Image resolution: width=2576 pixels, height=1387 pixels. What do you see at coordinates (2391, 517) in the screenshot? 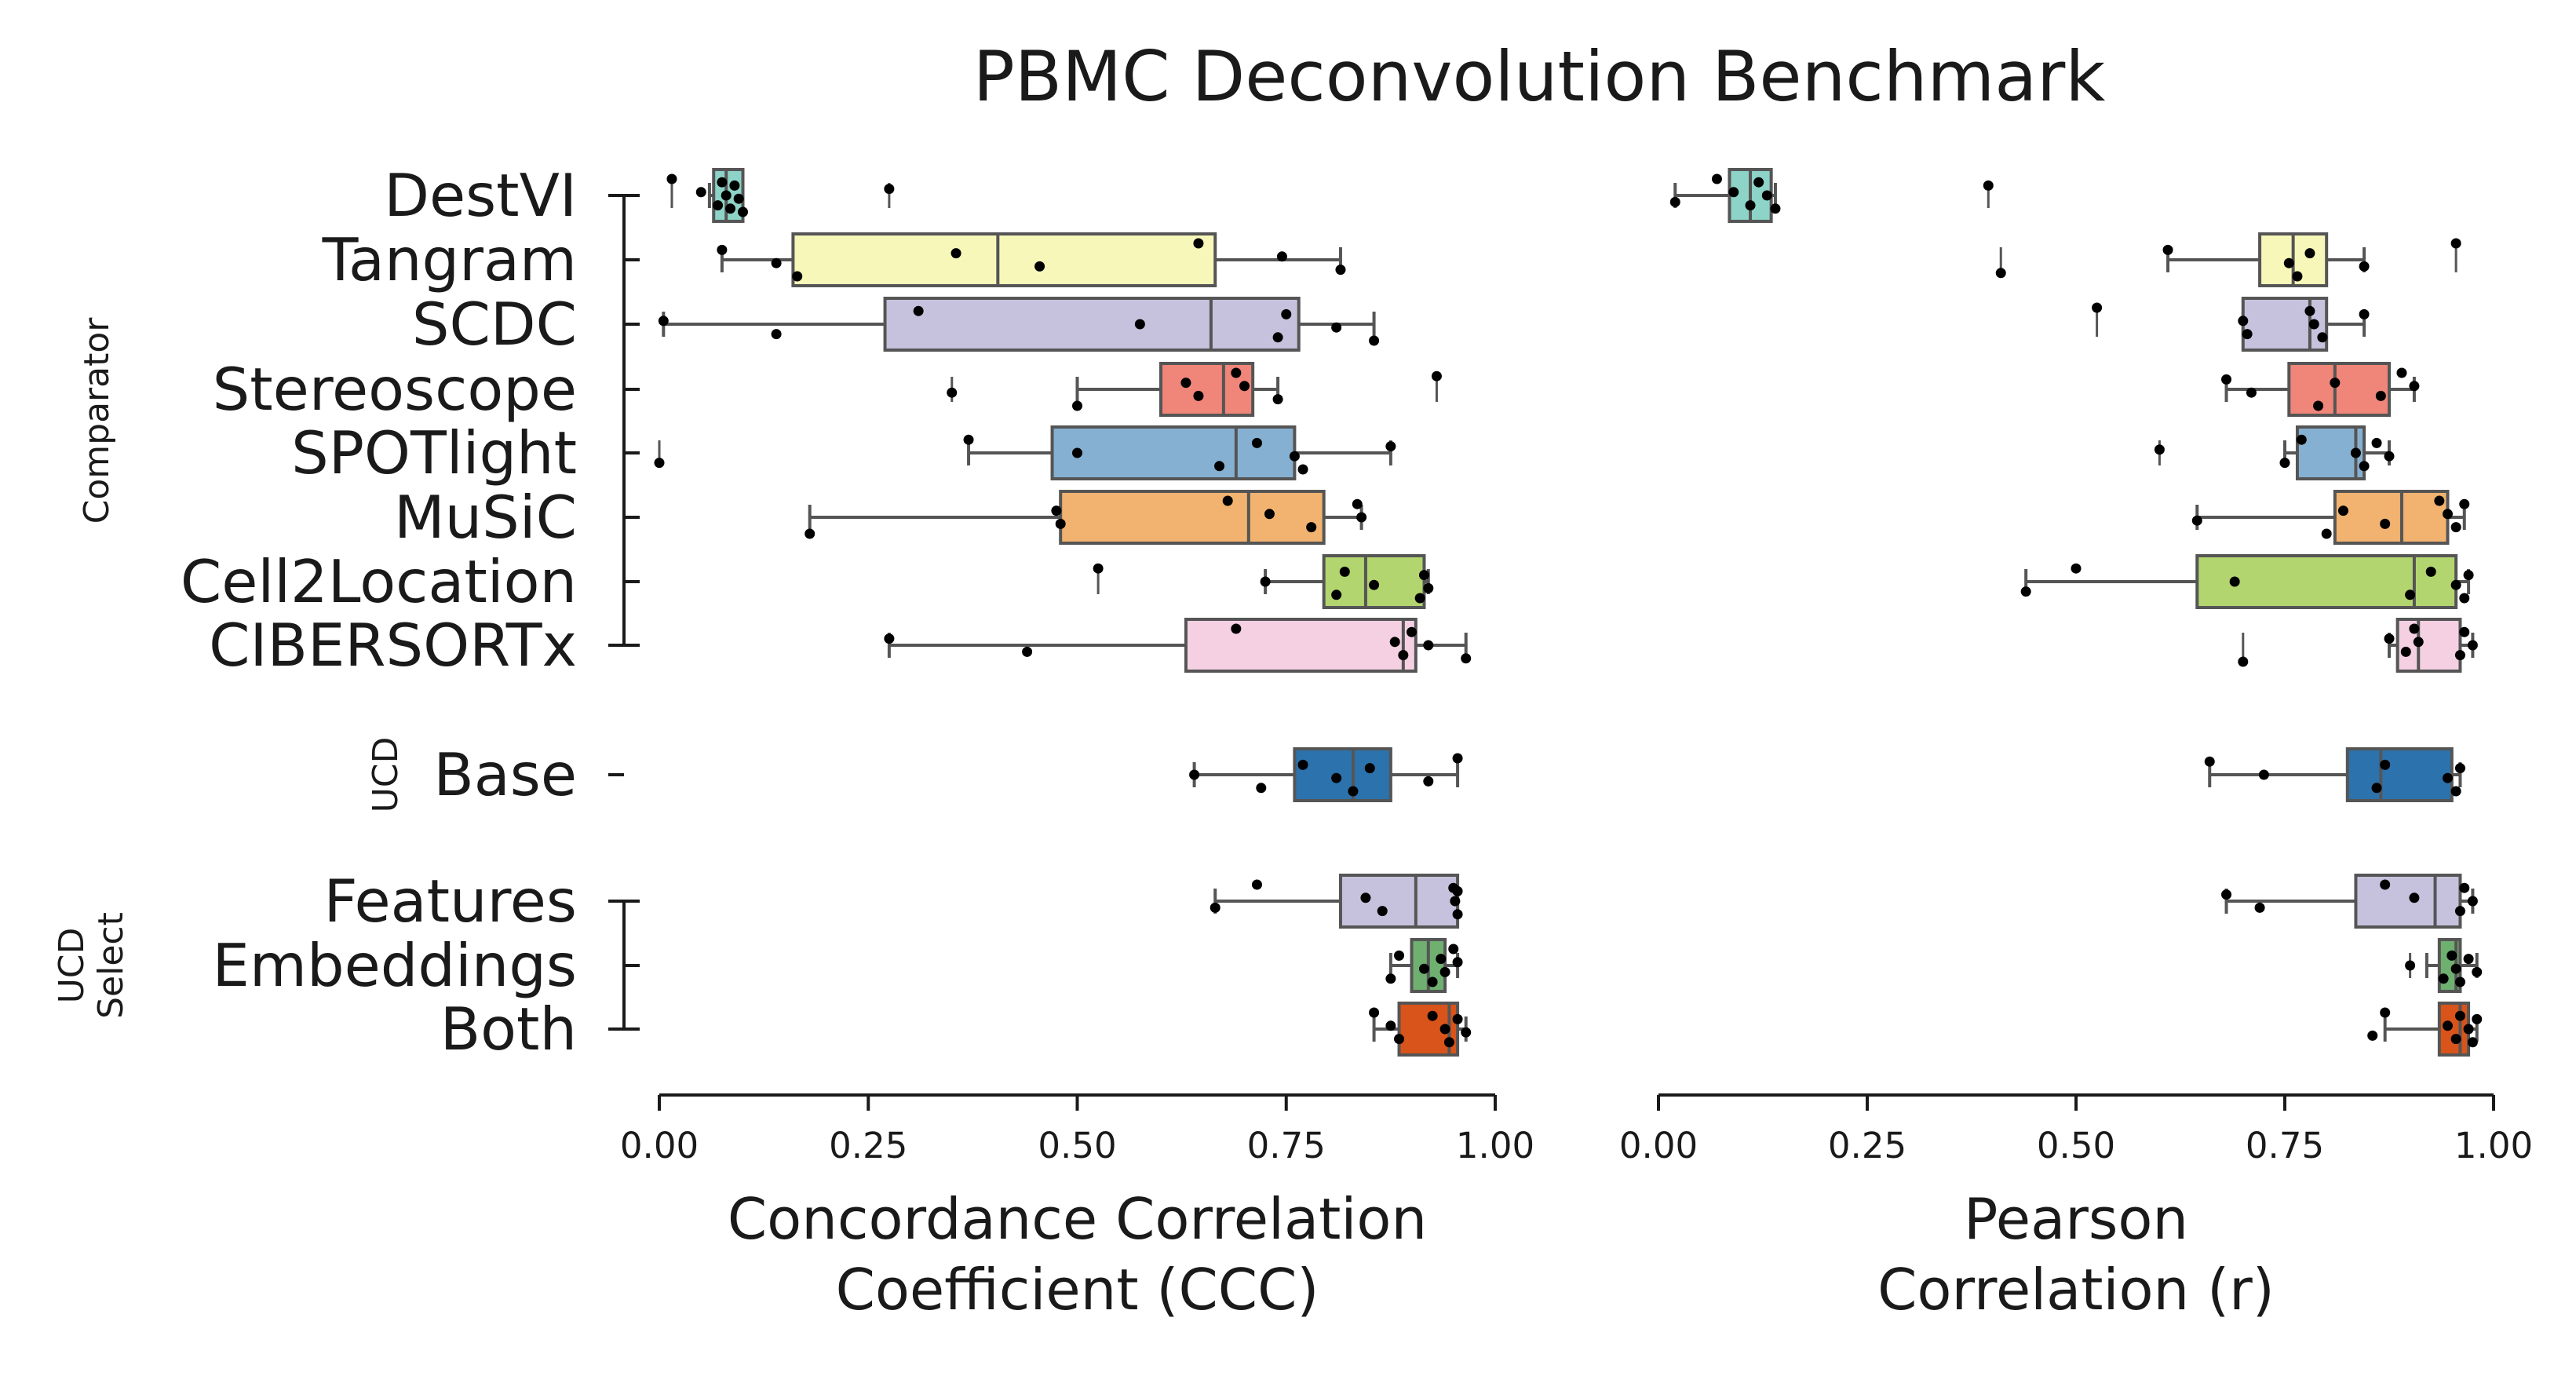
I see `pearson-music-box` at bounding box center [2391, 517].